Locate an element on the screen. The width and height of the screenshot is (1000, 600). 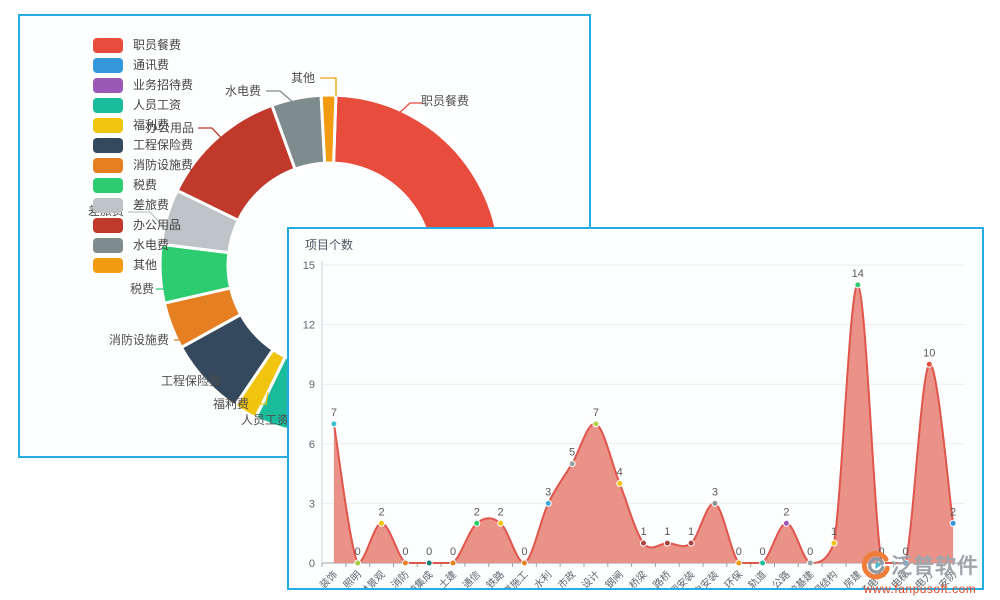
legend-item-福利费: 福利费 is located at coordinates (143, 125).